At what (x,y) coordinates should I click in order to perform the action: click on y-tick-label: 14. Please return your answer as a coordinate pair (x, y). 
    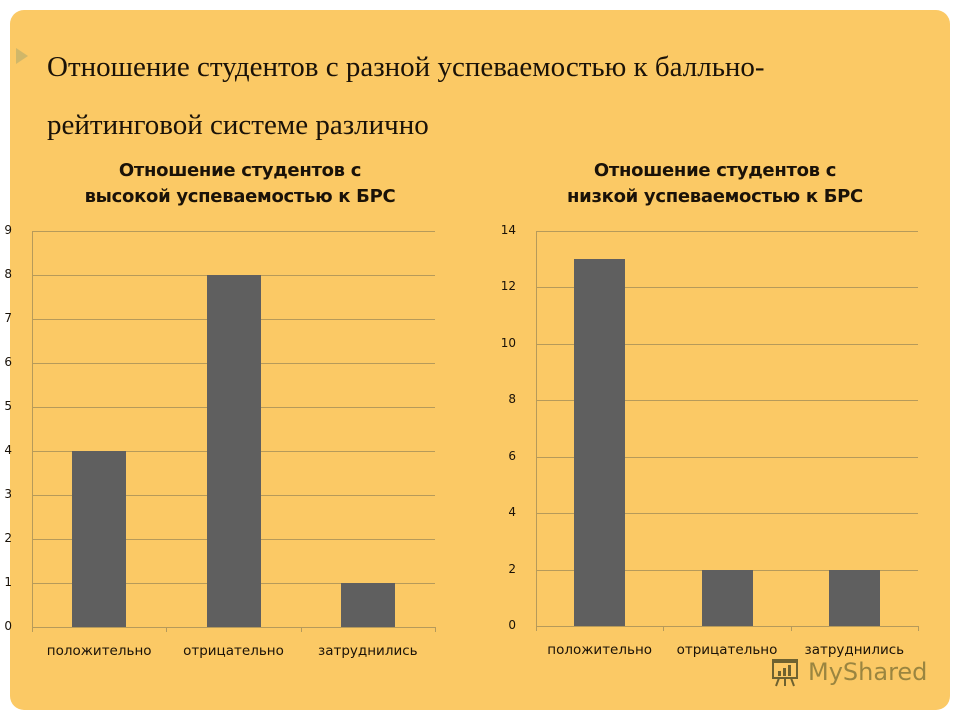
    Looking at the image, I should click on (508, 230).